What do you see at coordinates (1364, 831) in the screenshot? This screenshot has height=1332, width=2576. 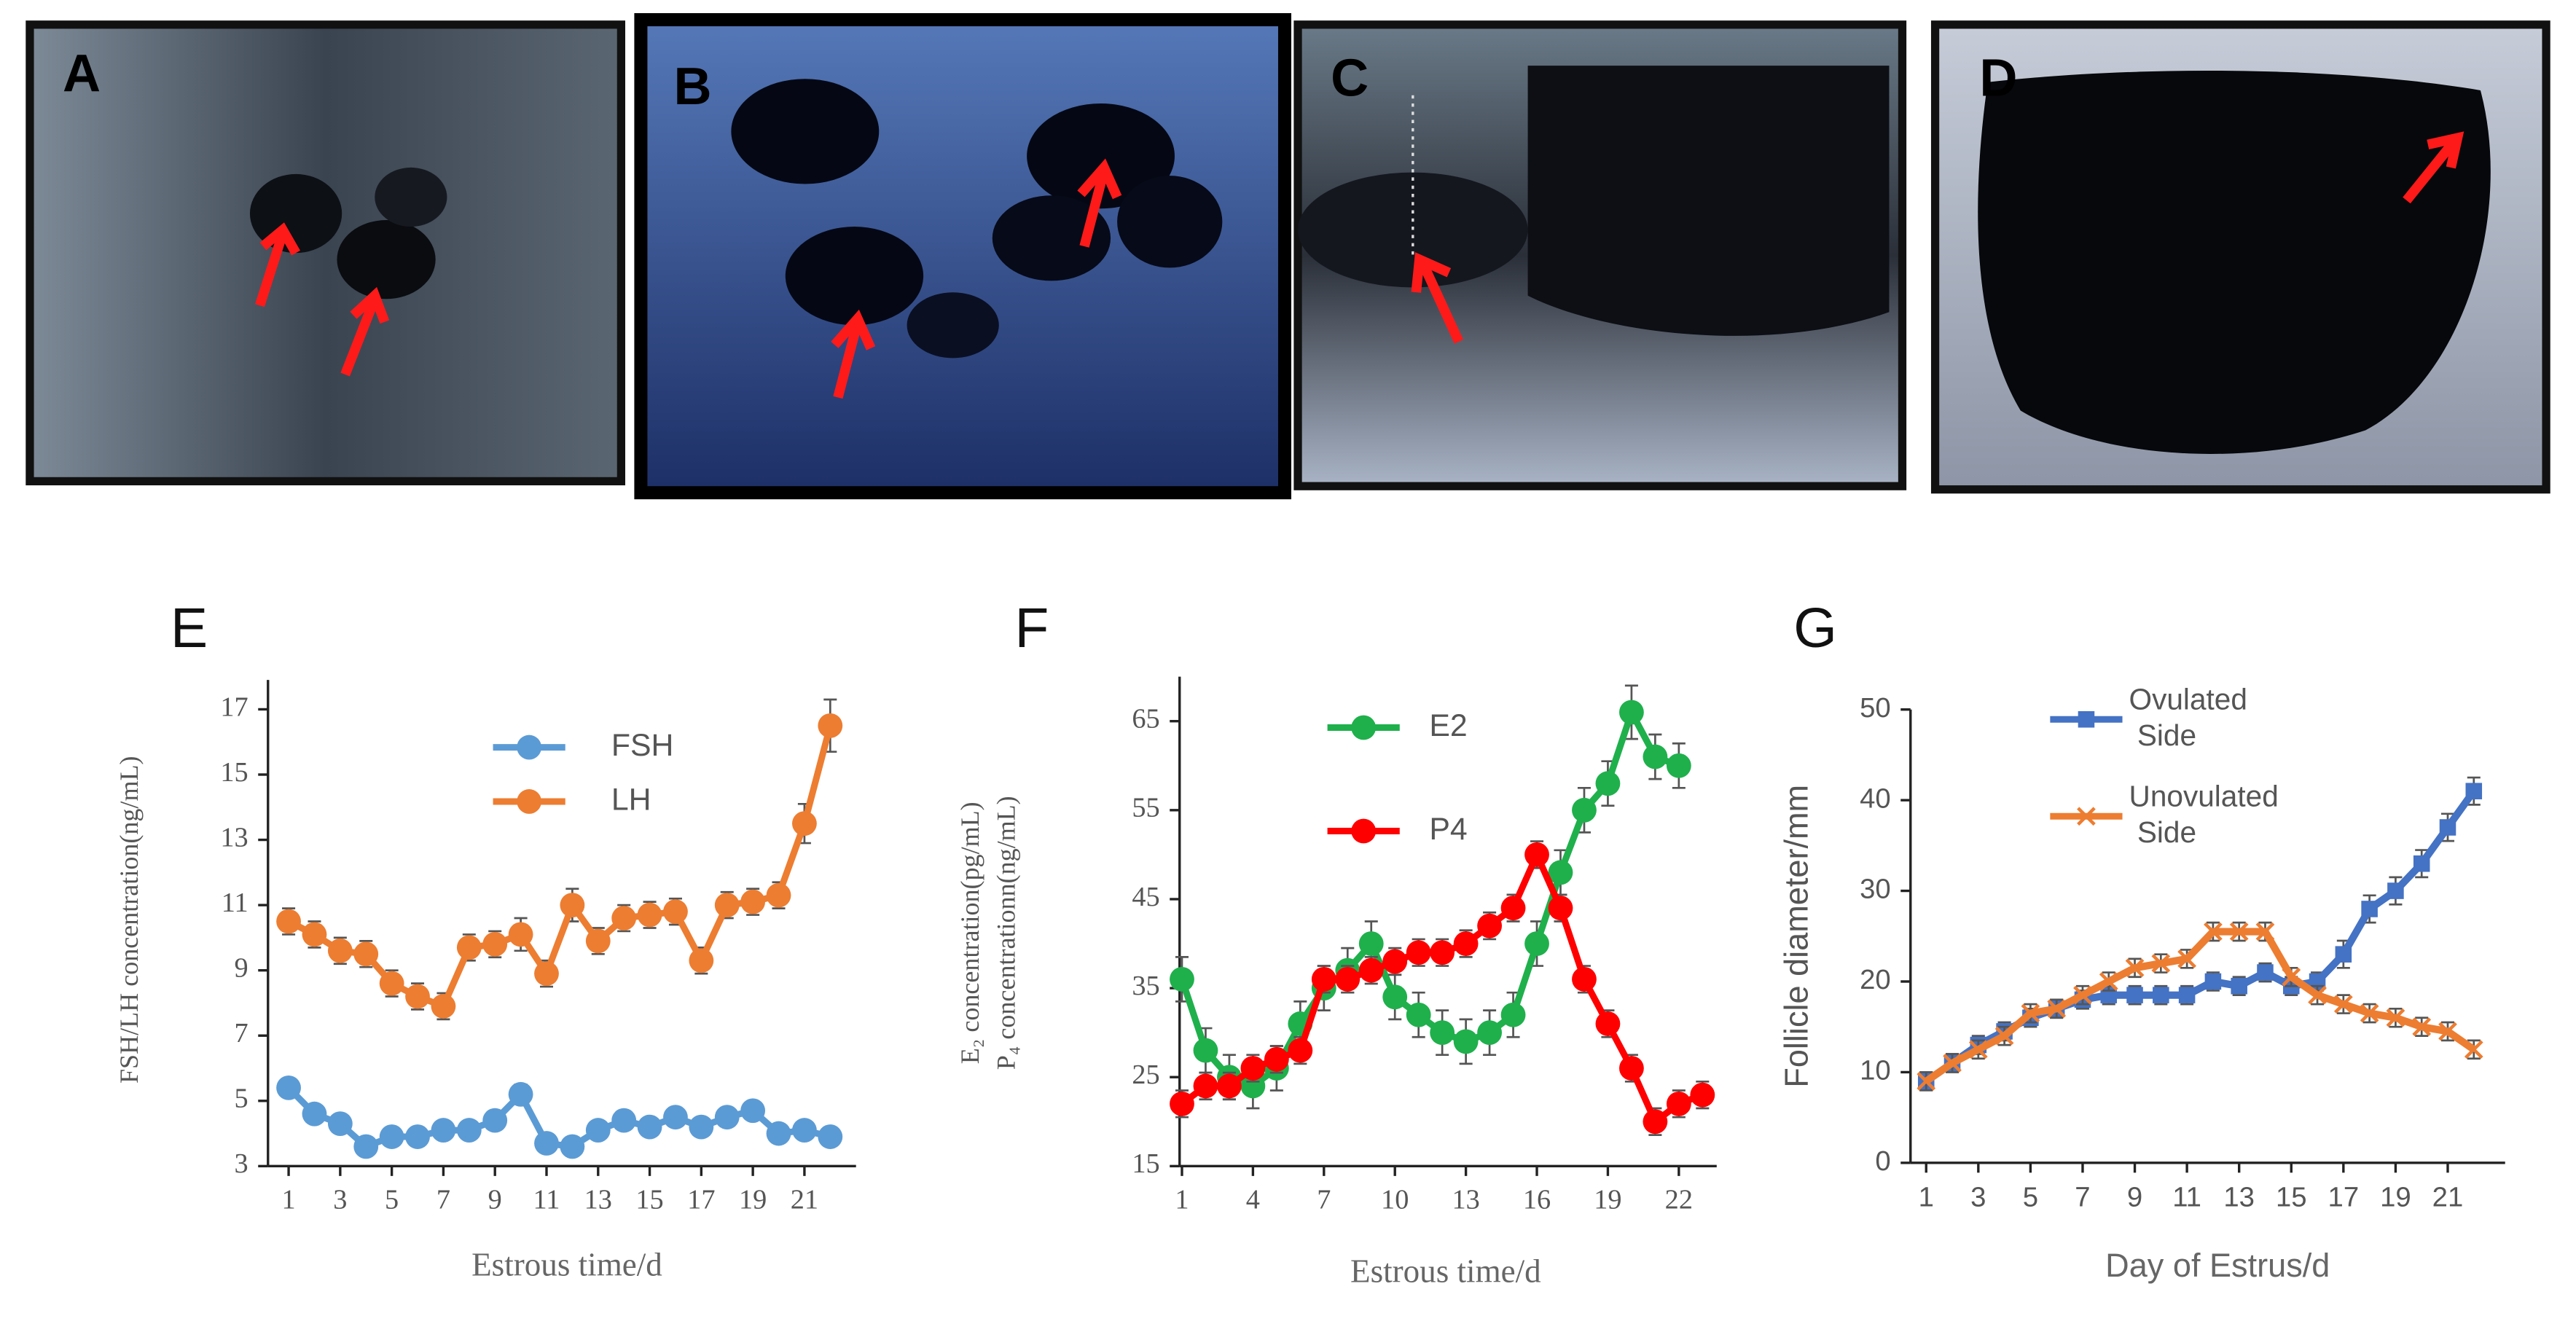 I see `legend-marker` at bounding box center [1364, 831].